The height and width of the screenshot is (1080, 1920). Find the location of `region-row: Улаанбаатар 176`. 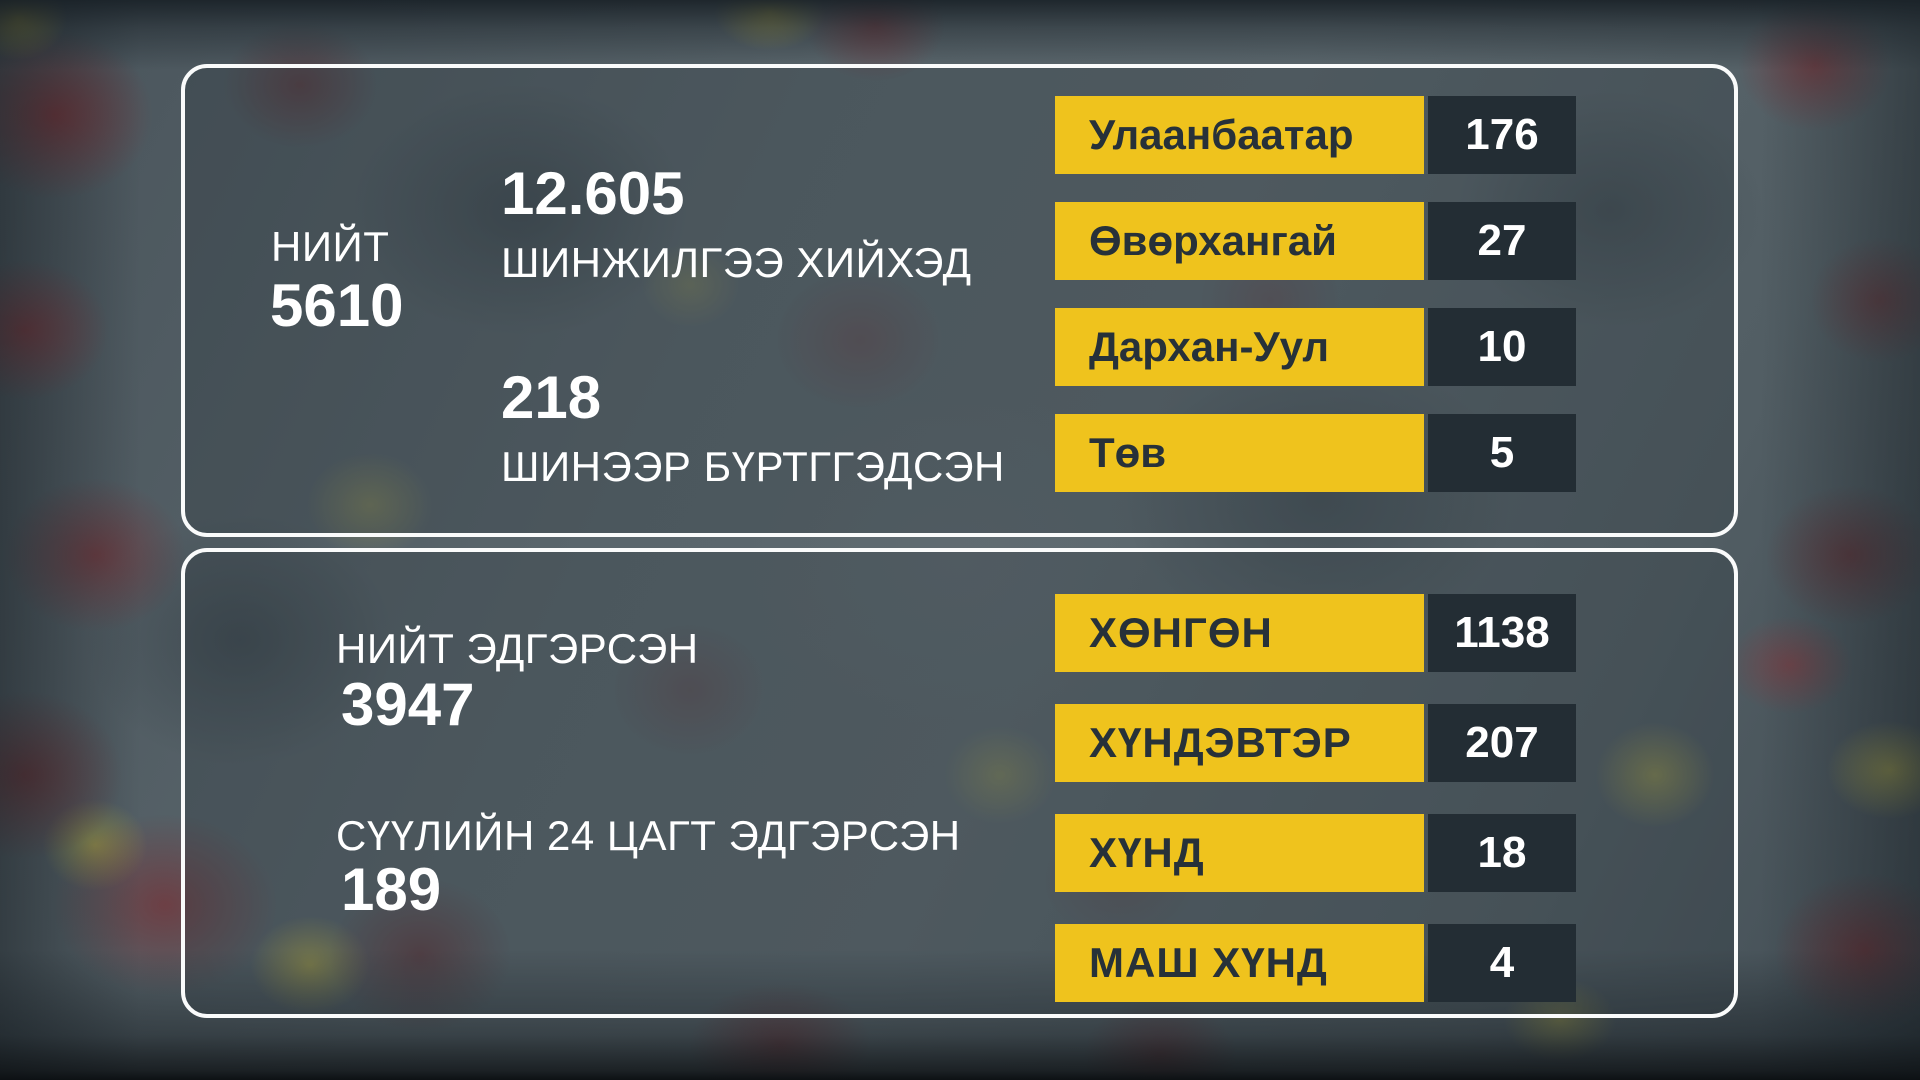

region-row: Улаанбаатар 176 is located at coordinates (1315, 135).